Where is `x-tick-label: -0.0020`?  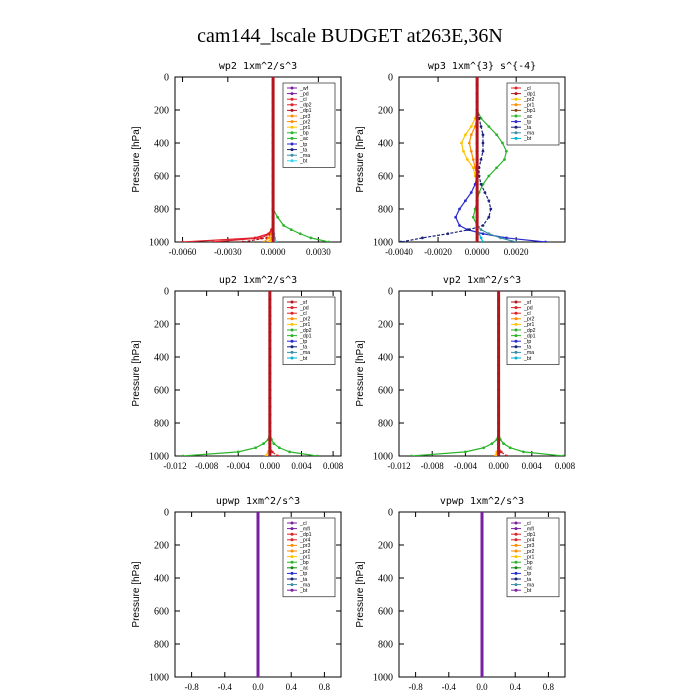 x-tick-label: -0.0020 is located at coordinates (438, 252).